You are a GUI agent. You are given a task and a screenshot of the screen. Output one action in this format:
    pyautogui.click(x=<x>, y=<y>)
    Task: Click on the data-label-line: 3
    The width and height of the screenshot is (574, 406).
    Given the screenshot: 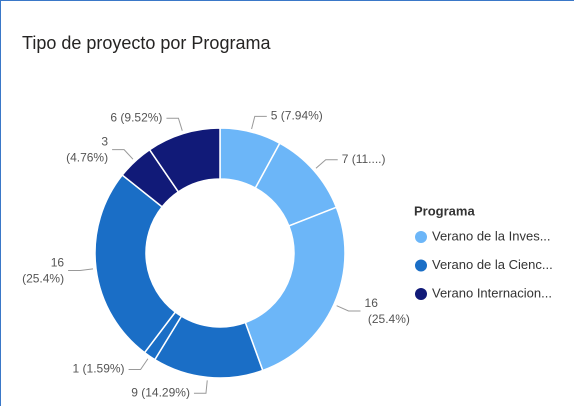 What is the action you would take?
    pyautogui.click(x=104, y=142)
    